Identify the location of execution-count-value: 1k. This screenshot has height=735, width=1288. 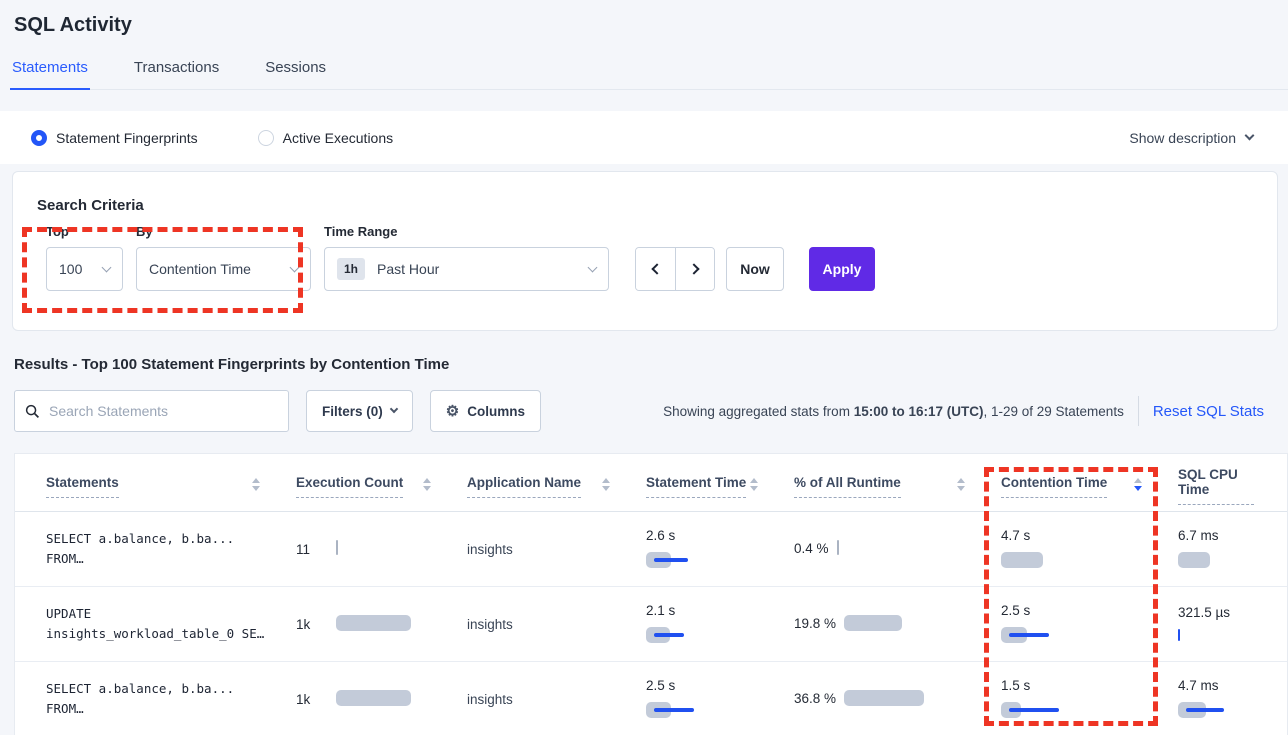
(303, 624).